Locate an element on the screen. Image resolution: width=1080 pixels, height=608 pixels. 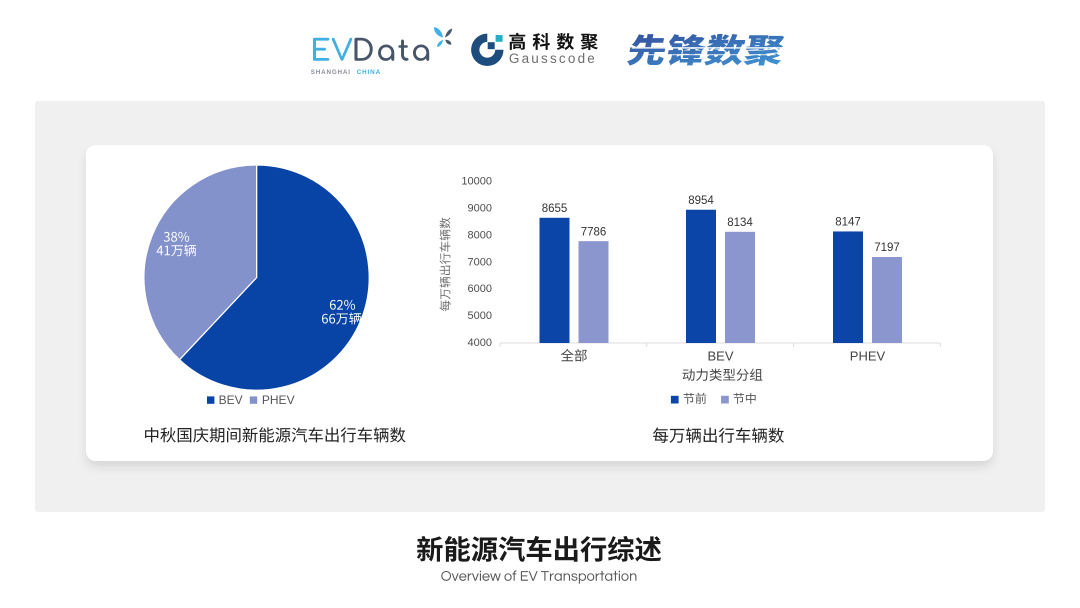
svg-text: Gausscode is located at coordinates (553, 58).